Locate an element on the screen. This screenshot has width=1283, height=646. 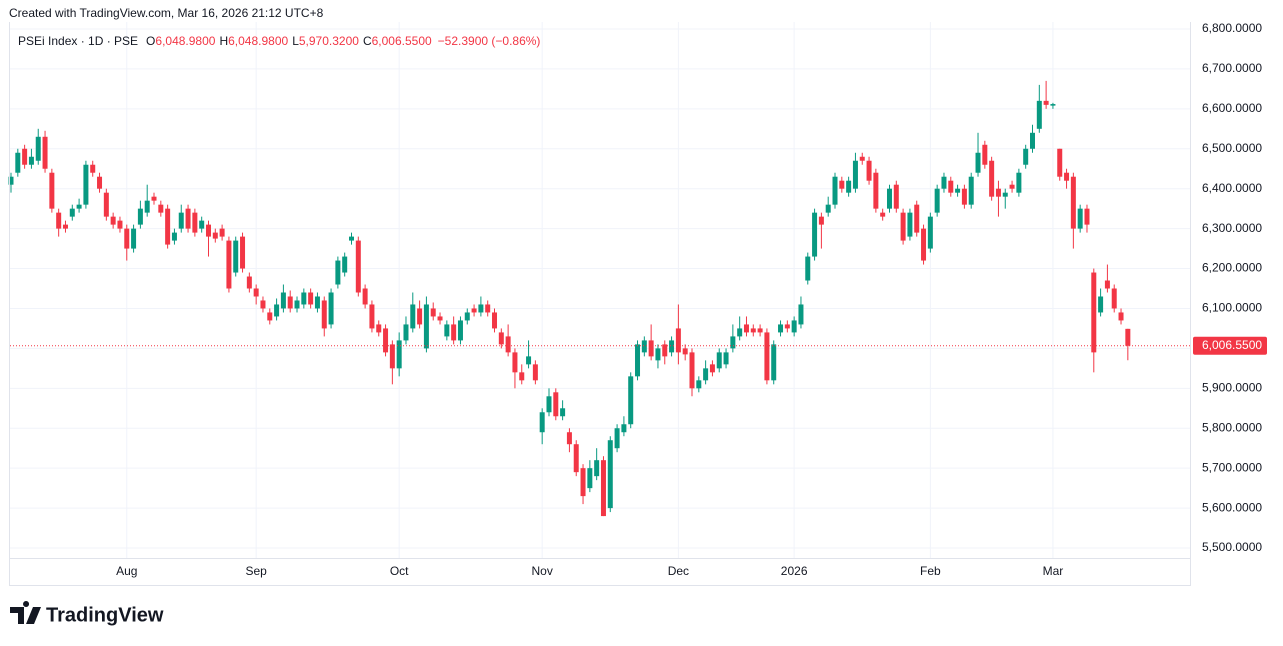
y-tick-label: 6,100.0000 is located at coordinates (1232, 308).